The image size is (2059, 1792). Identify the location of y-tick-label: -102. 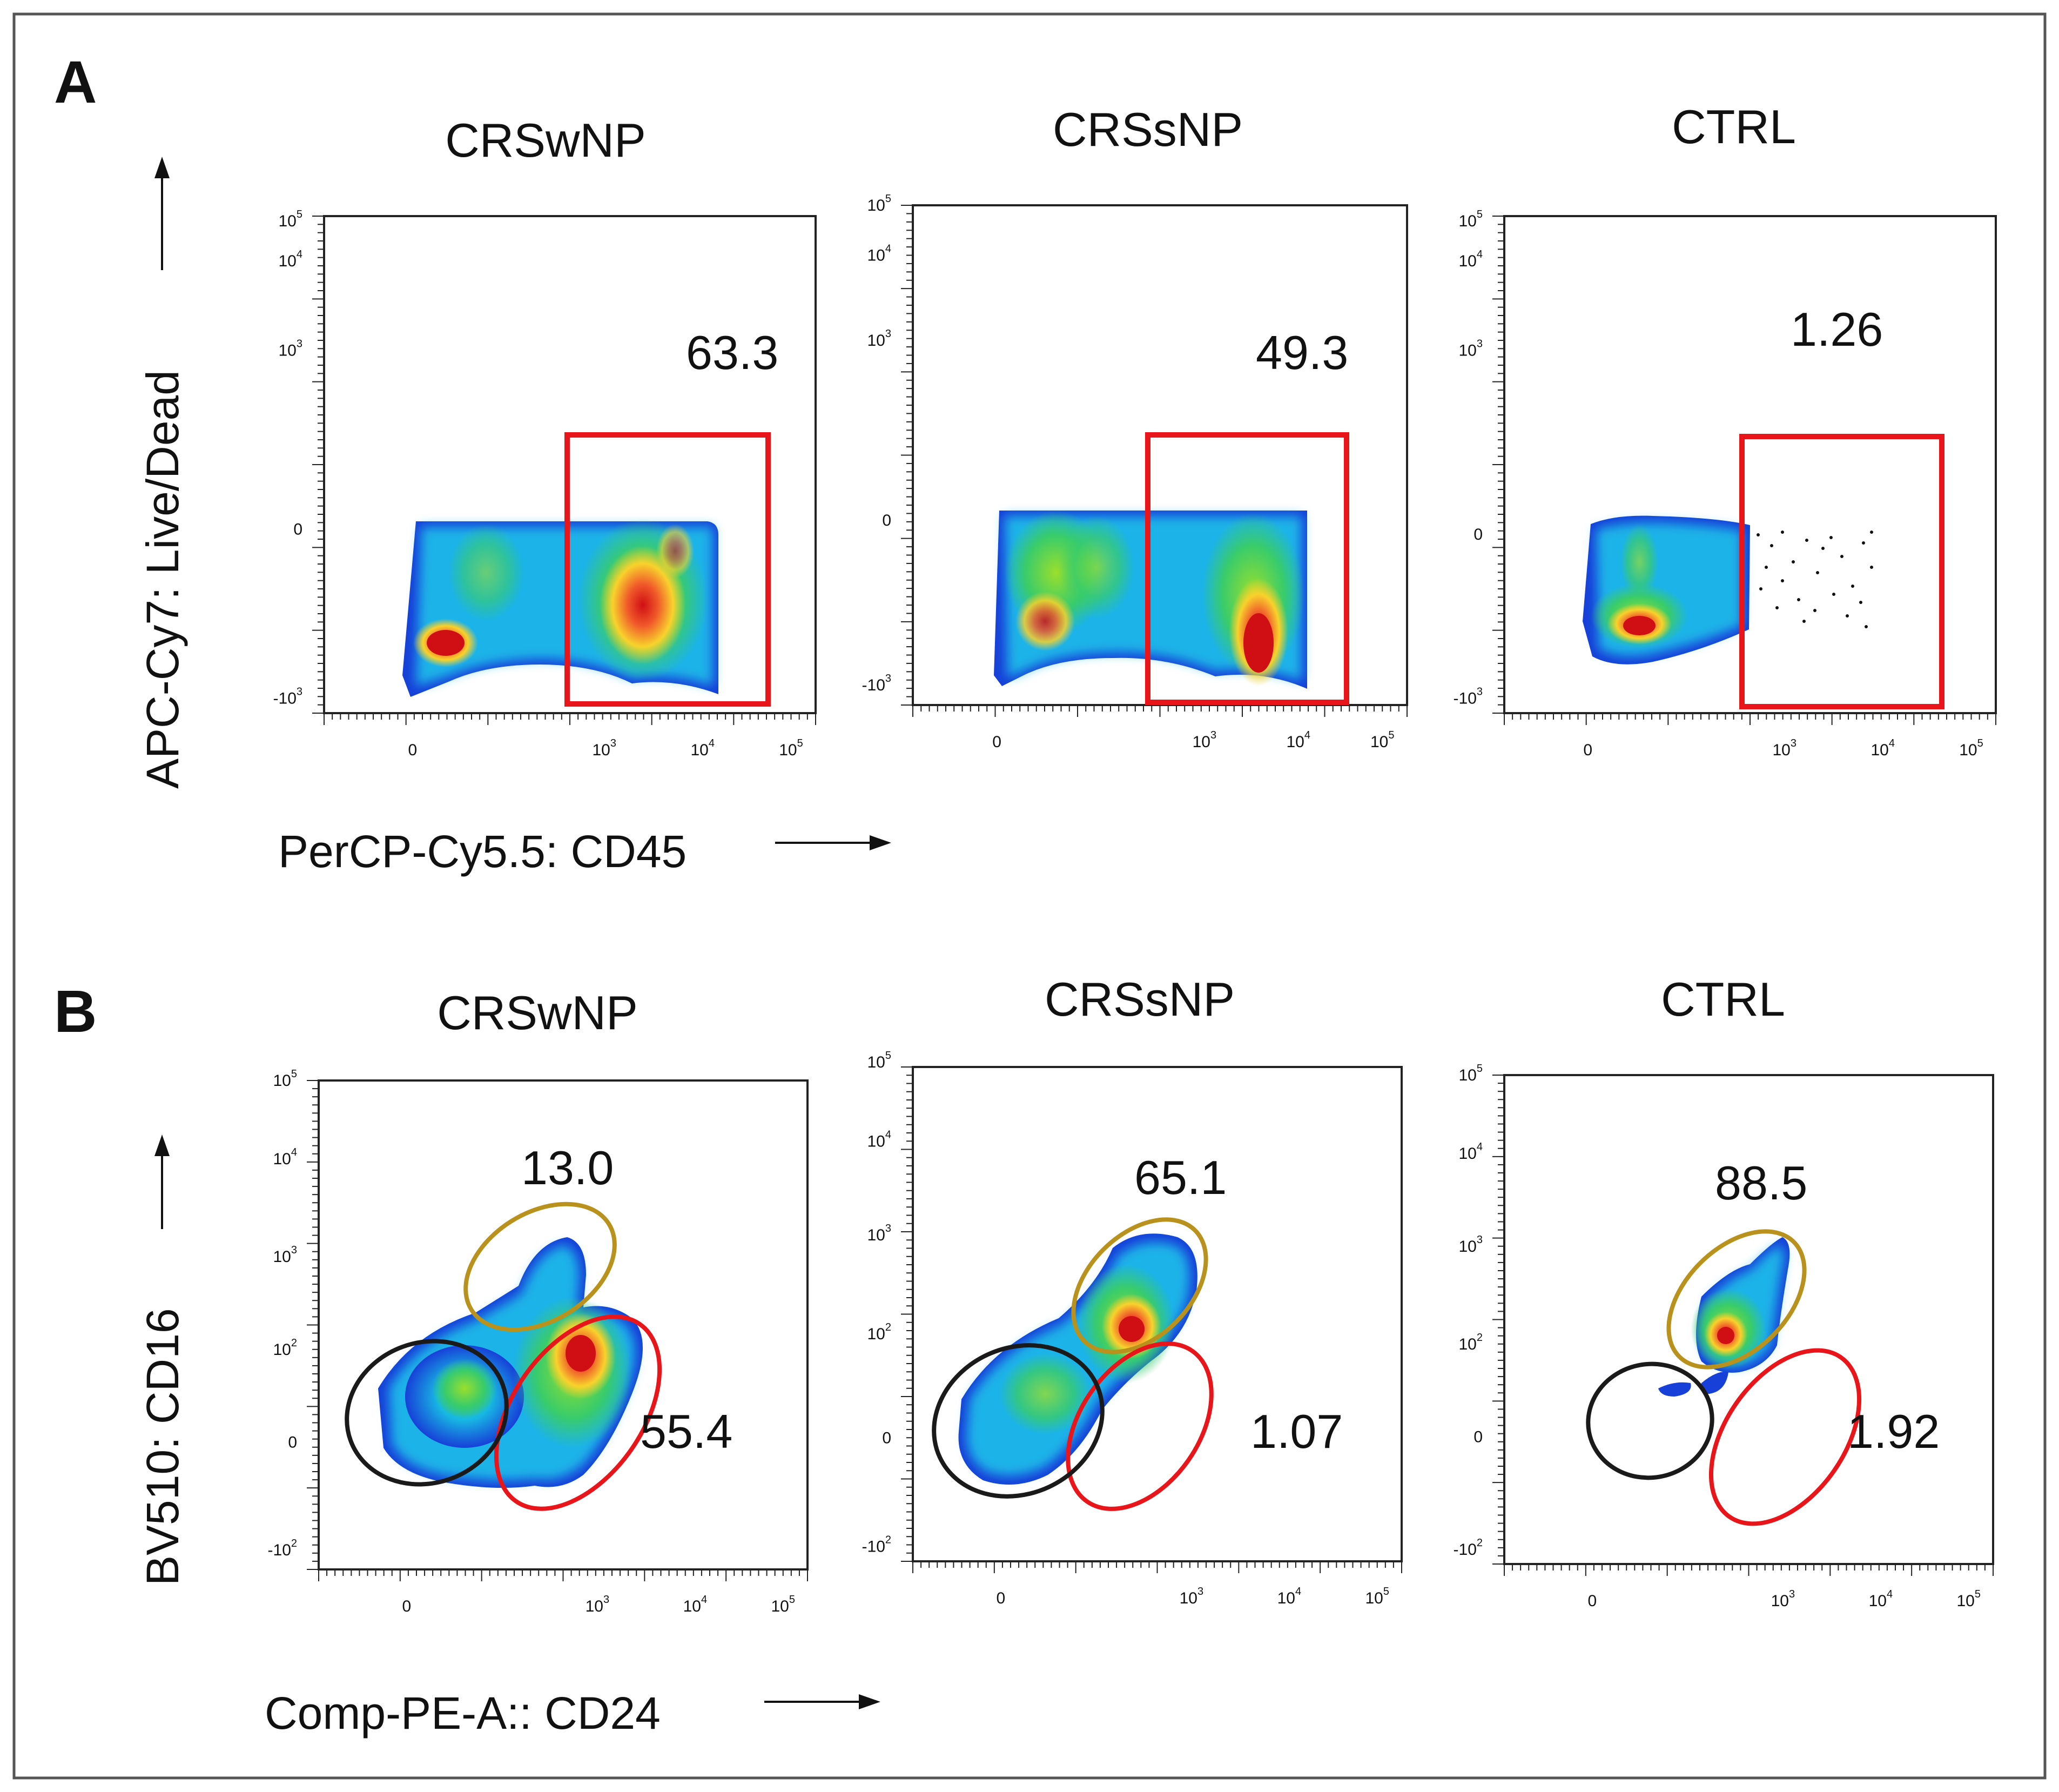
(1468, 1548).